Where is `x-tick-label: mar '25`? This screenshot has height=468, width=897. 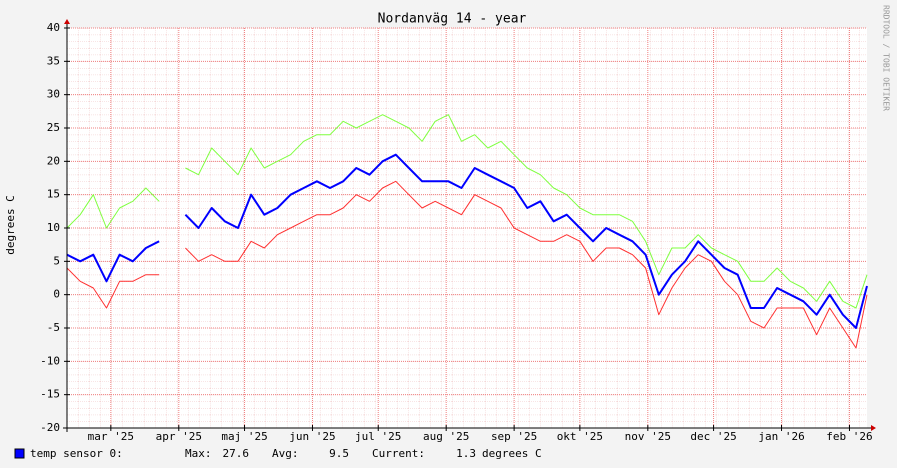
x-tick-label: mar '25 is located at coordinates (111, 436).